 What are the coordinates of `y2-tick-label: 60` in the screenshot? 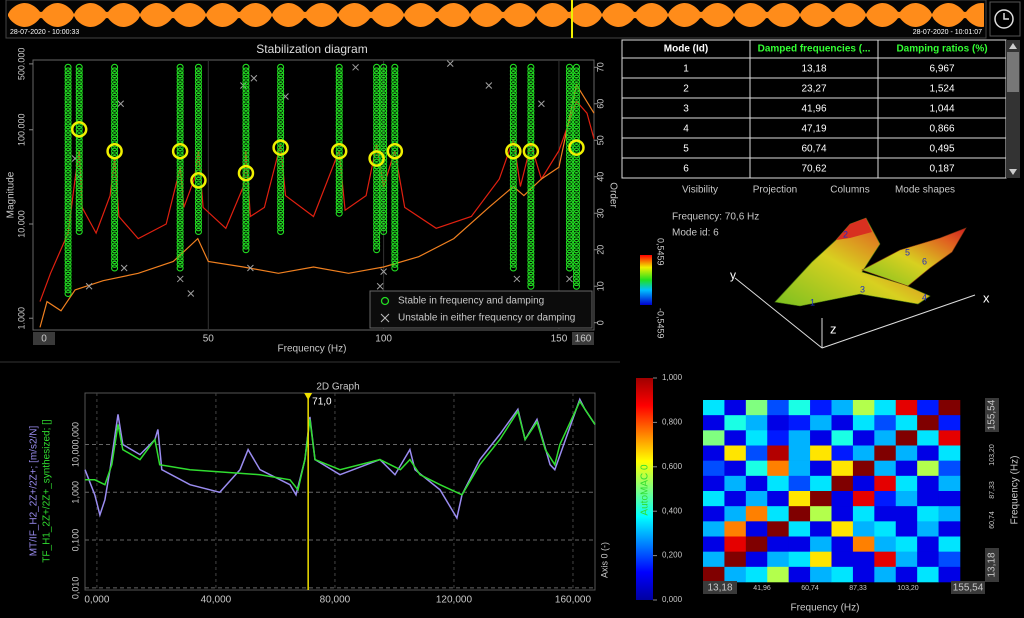 It's located at (600, 104).